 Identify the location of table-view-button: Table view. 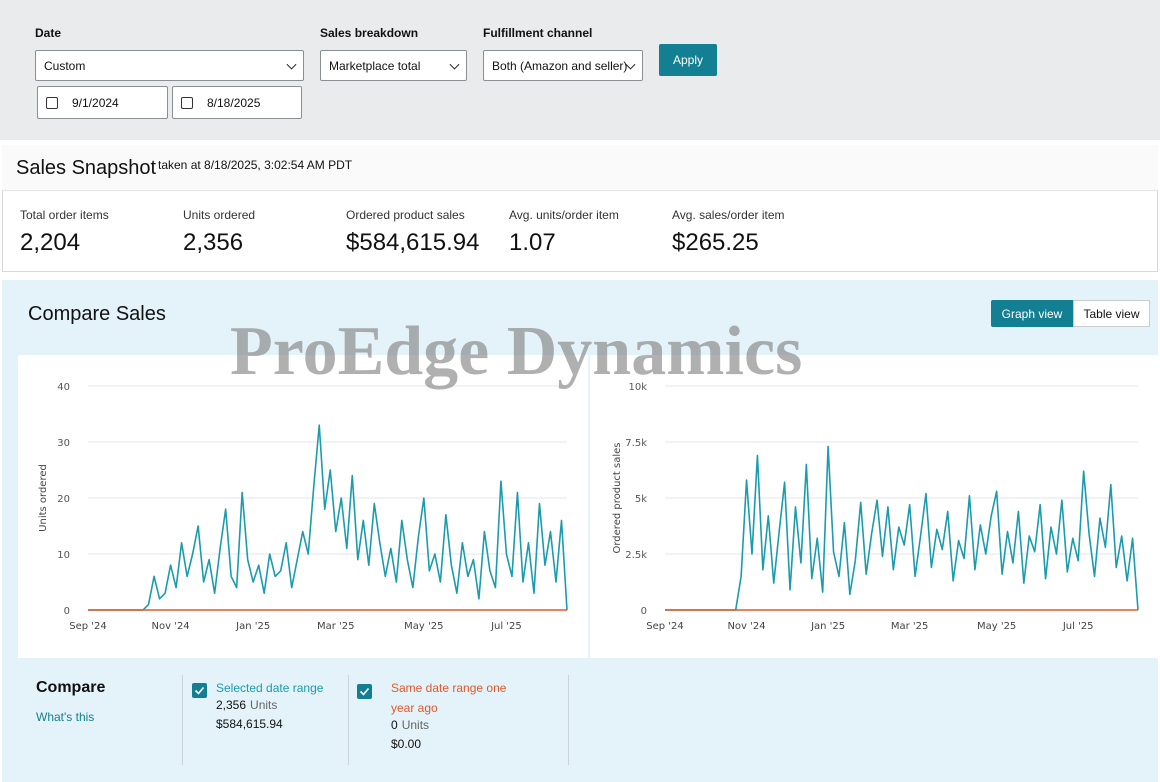
(1111, 313).